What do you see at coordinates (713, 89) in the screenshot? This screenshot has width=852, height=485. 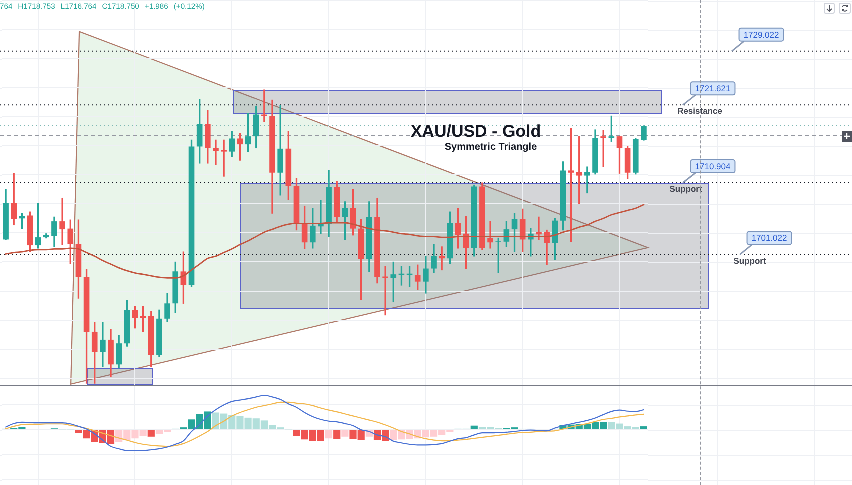 I see `ref-line-label: 1721.621` at bounding box center [713, 89].